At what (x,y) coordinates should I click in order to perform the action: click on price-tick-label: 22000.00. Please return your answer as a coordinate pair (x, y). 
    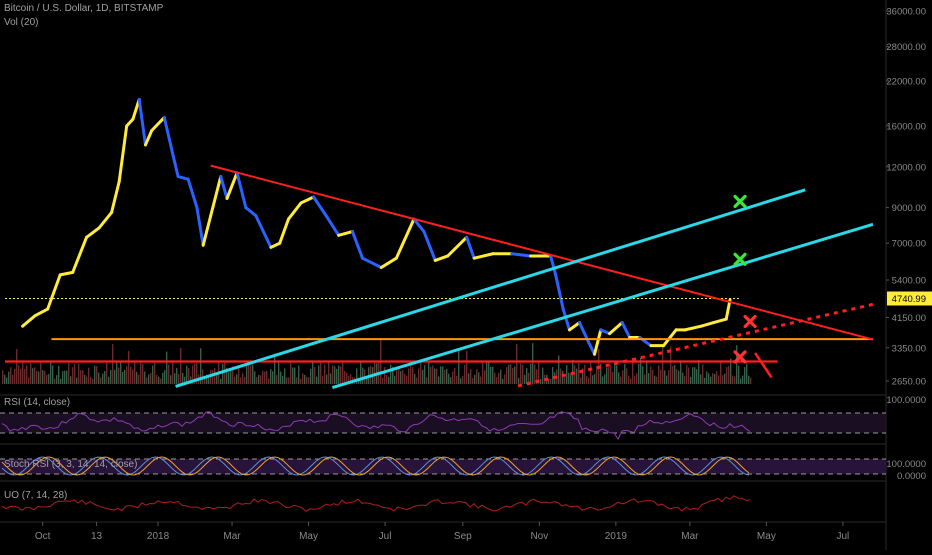
    Looking at the image, I should click on (906, 81).